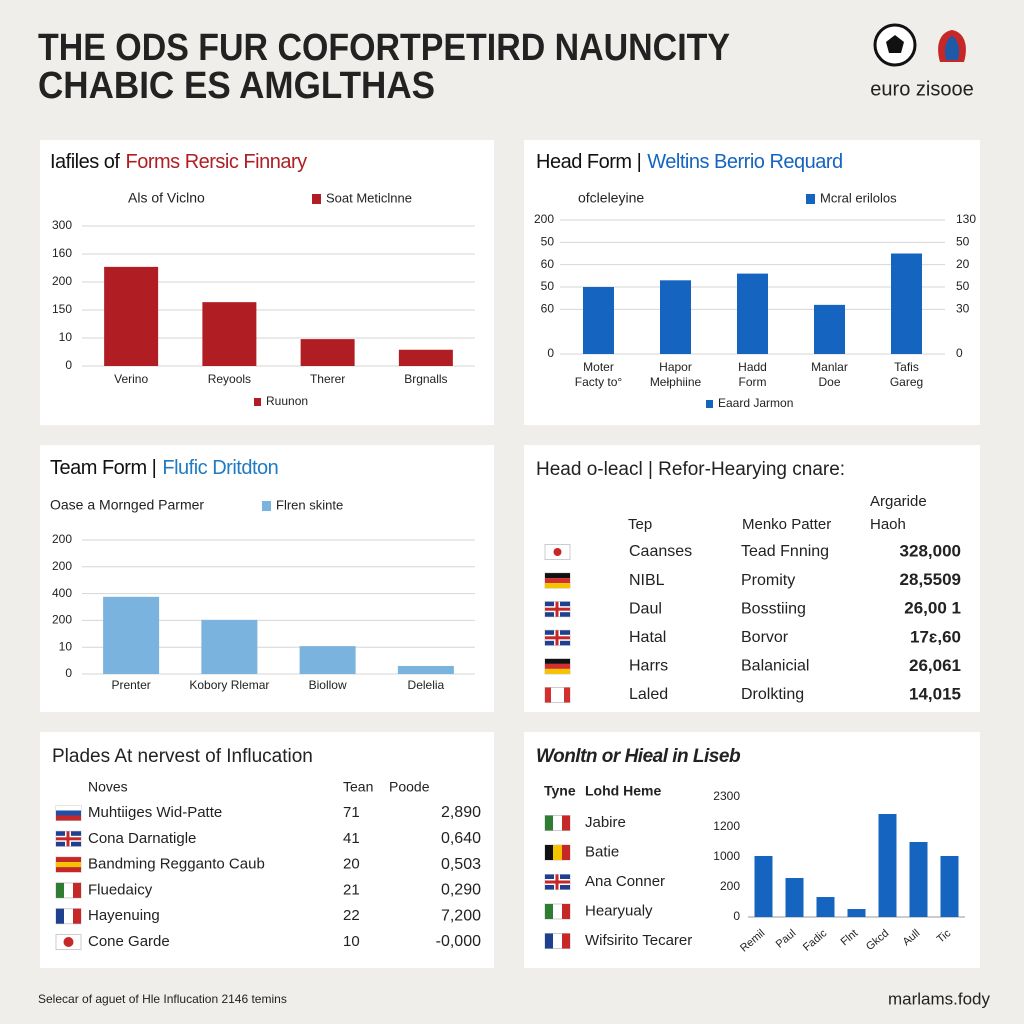 The height and width of the screenshot is (1024, 1024). I want to click on table-cell: Promity, so click(768, 580).